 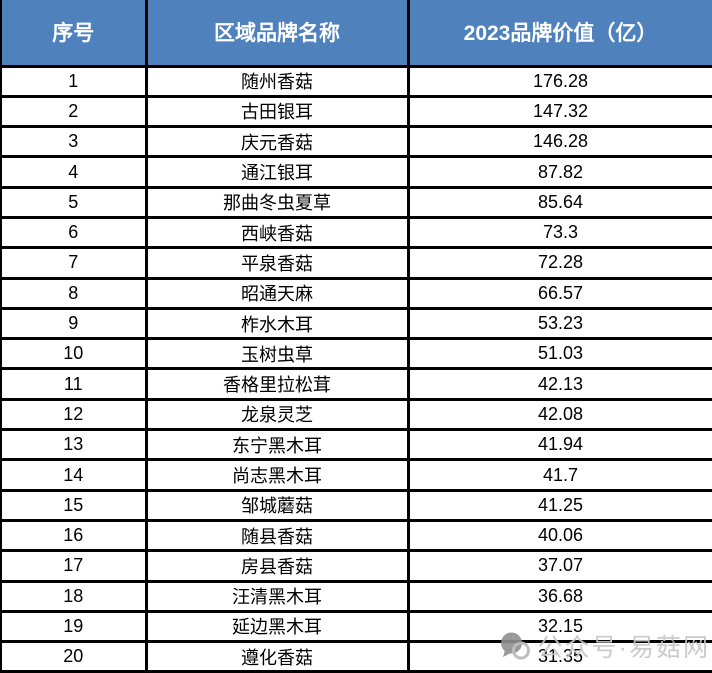 What do you see at coordinates (74, 202) in the screenshot?
I see `rank-cell: 5` at bounding box center [74, 202].